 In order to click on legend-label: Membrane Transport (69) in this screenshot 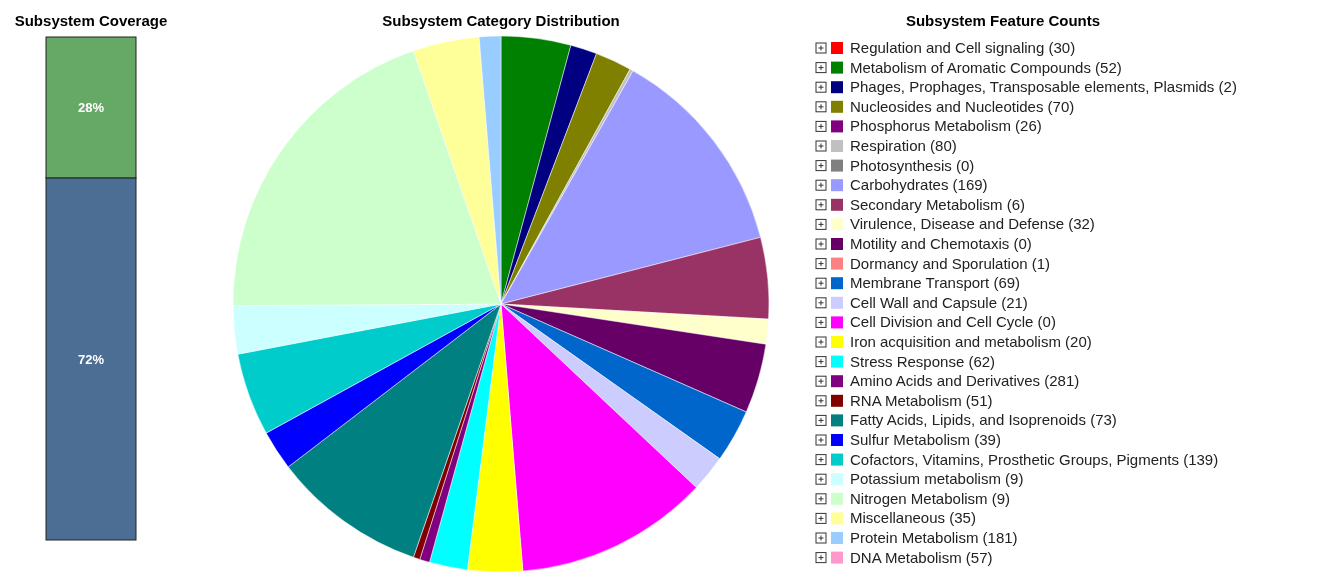, I will do `click(935, 283)`.